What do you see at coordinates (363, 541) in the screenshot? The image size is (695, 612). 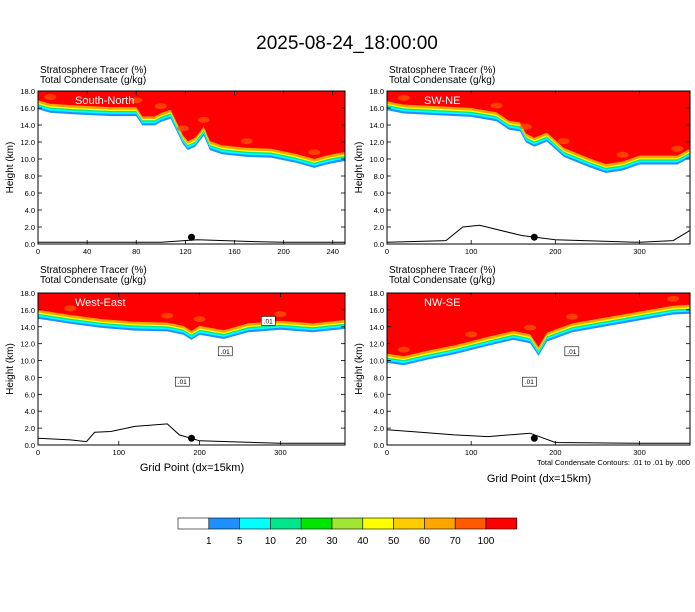 I see `colorbar-label: 40` at bounding box center [363, 541].